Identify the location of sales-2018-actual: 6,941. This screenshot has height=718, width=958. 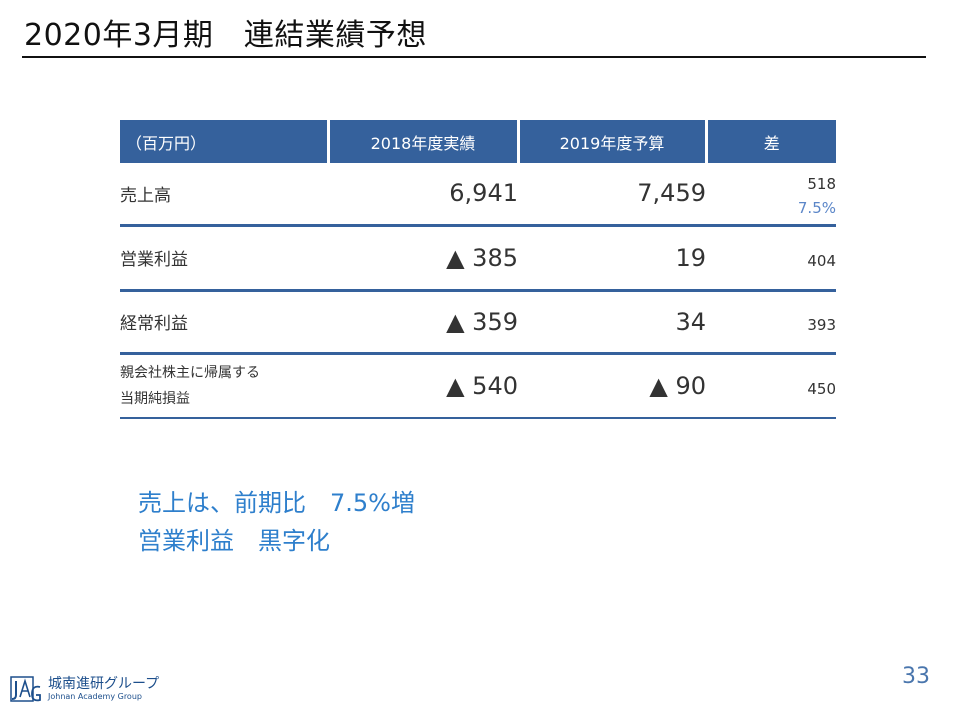
(423, 195).